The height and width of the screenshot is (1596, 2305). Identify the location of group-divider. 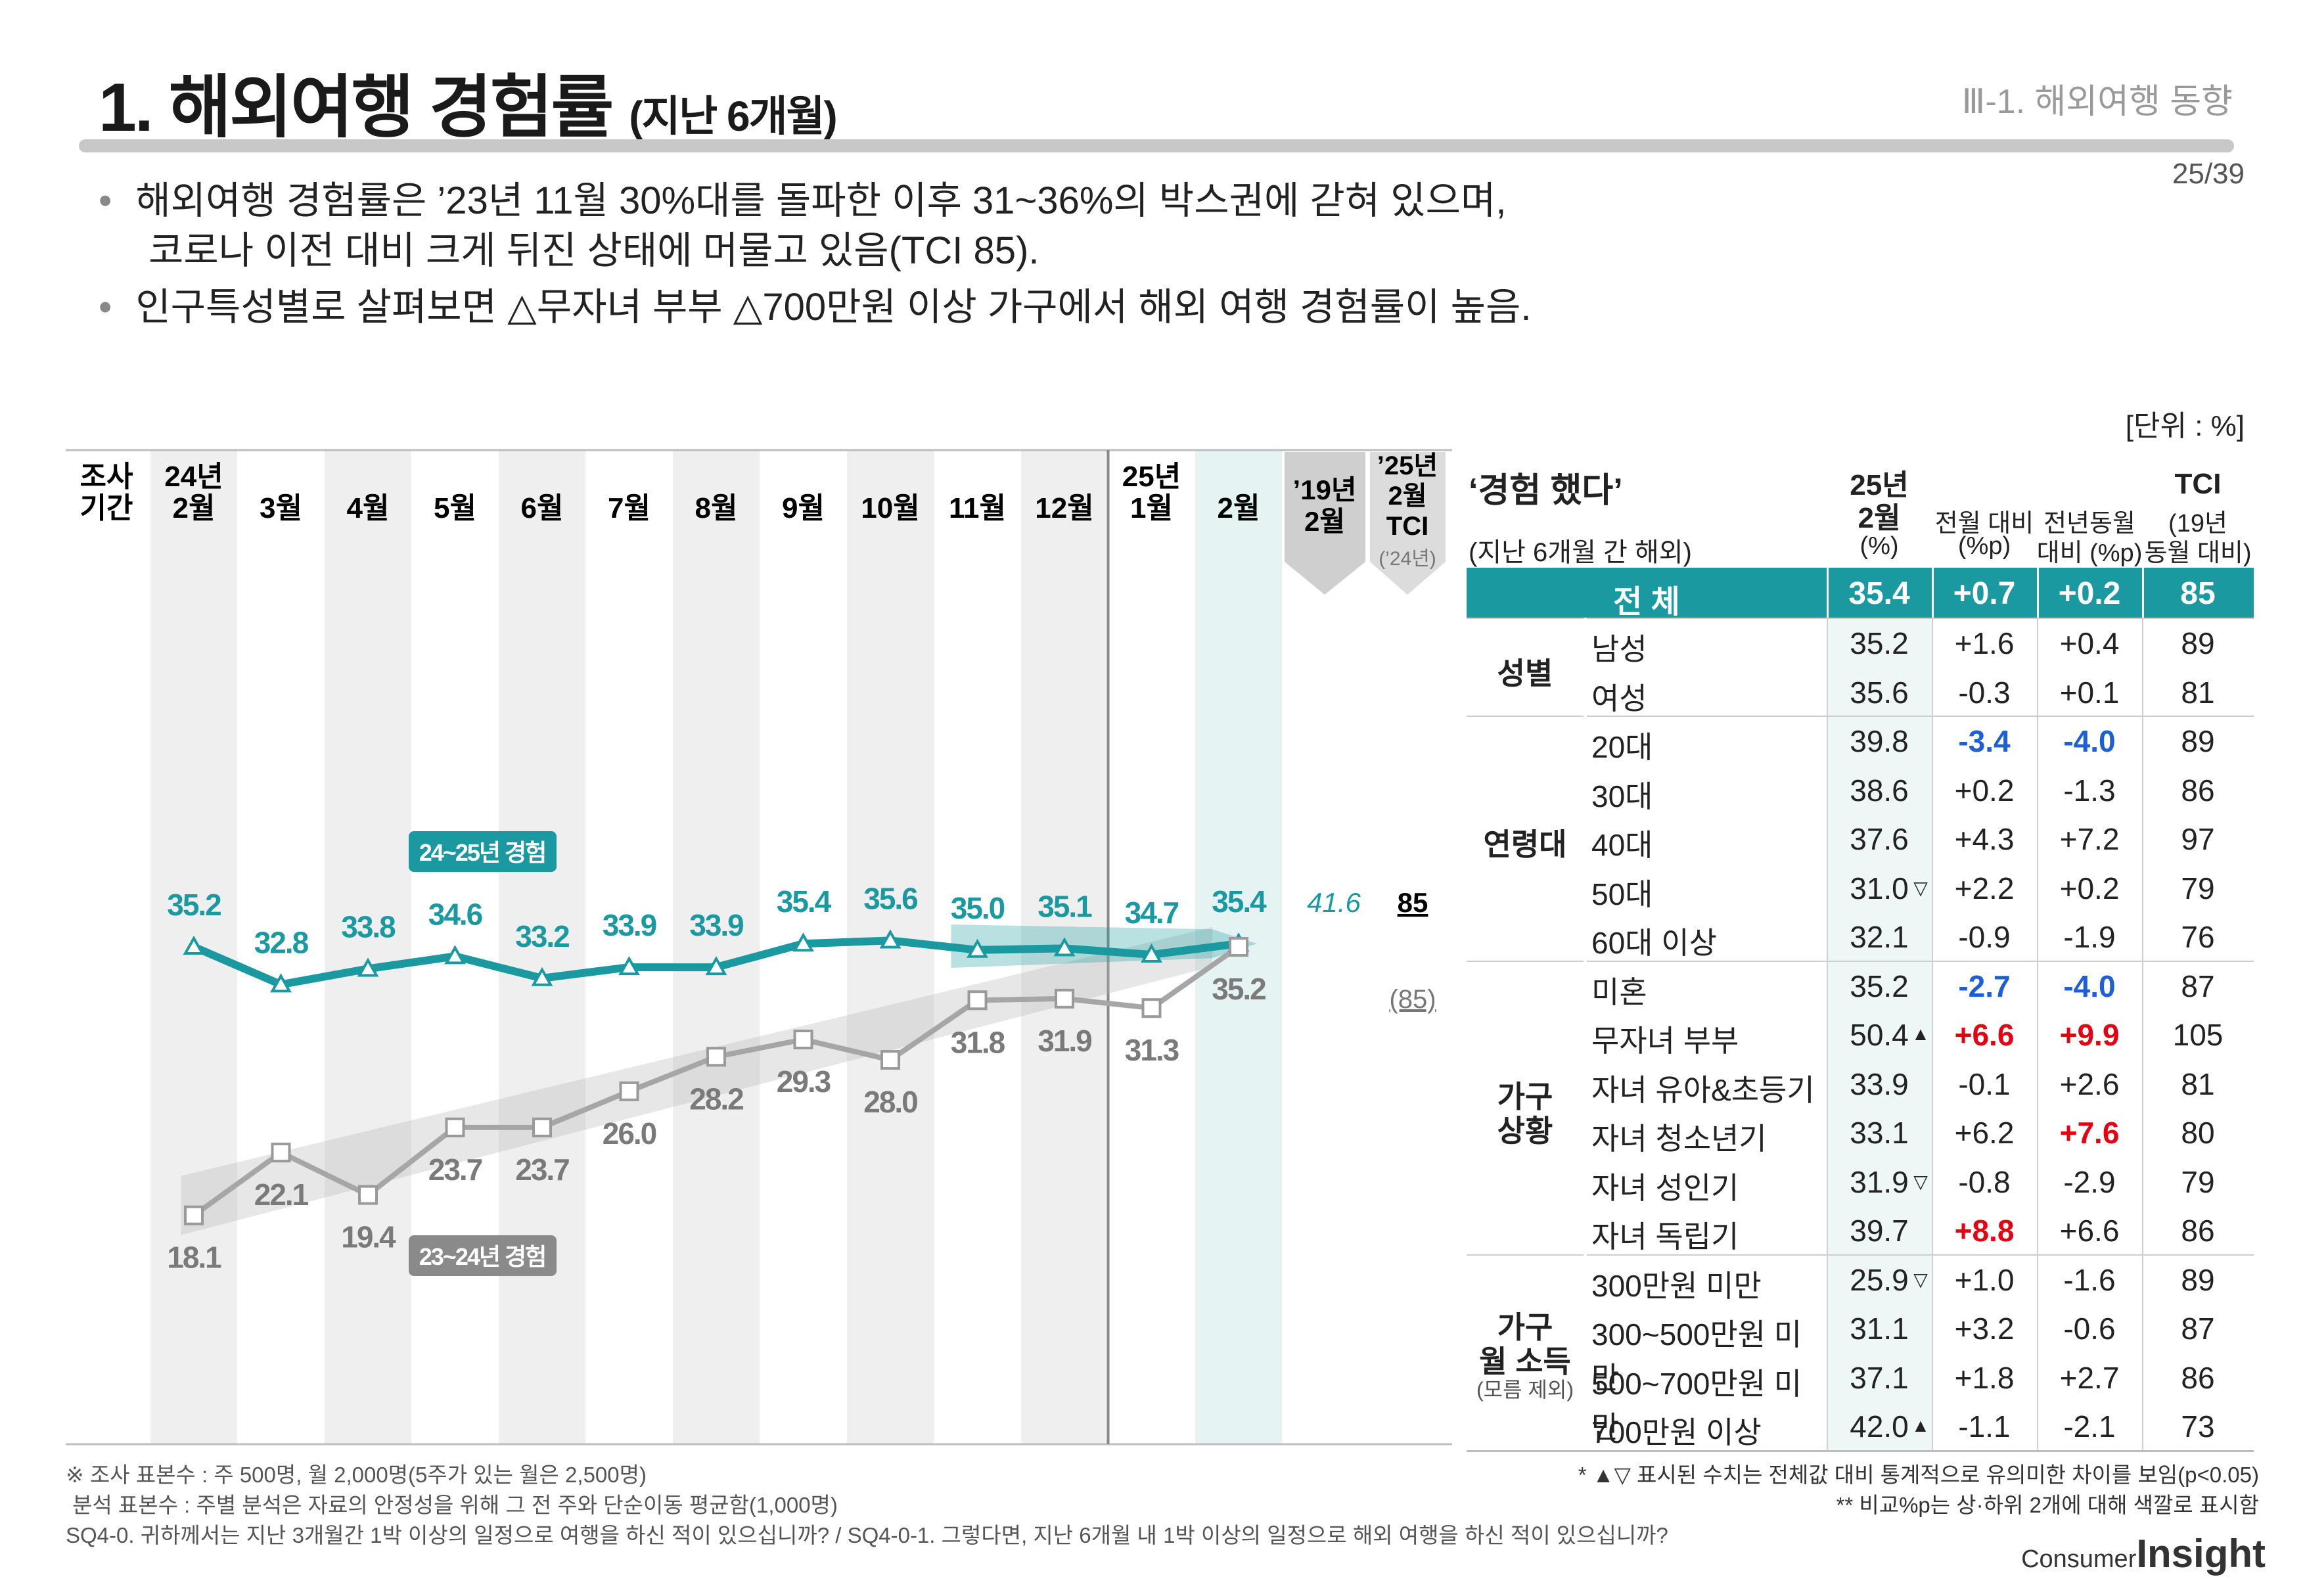
(1920, 961).